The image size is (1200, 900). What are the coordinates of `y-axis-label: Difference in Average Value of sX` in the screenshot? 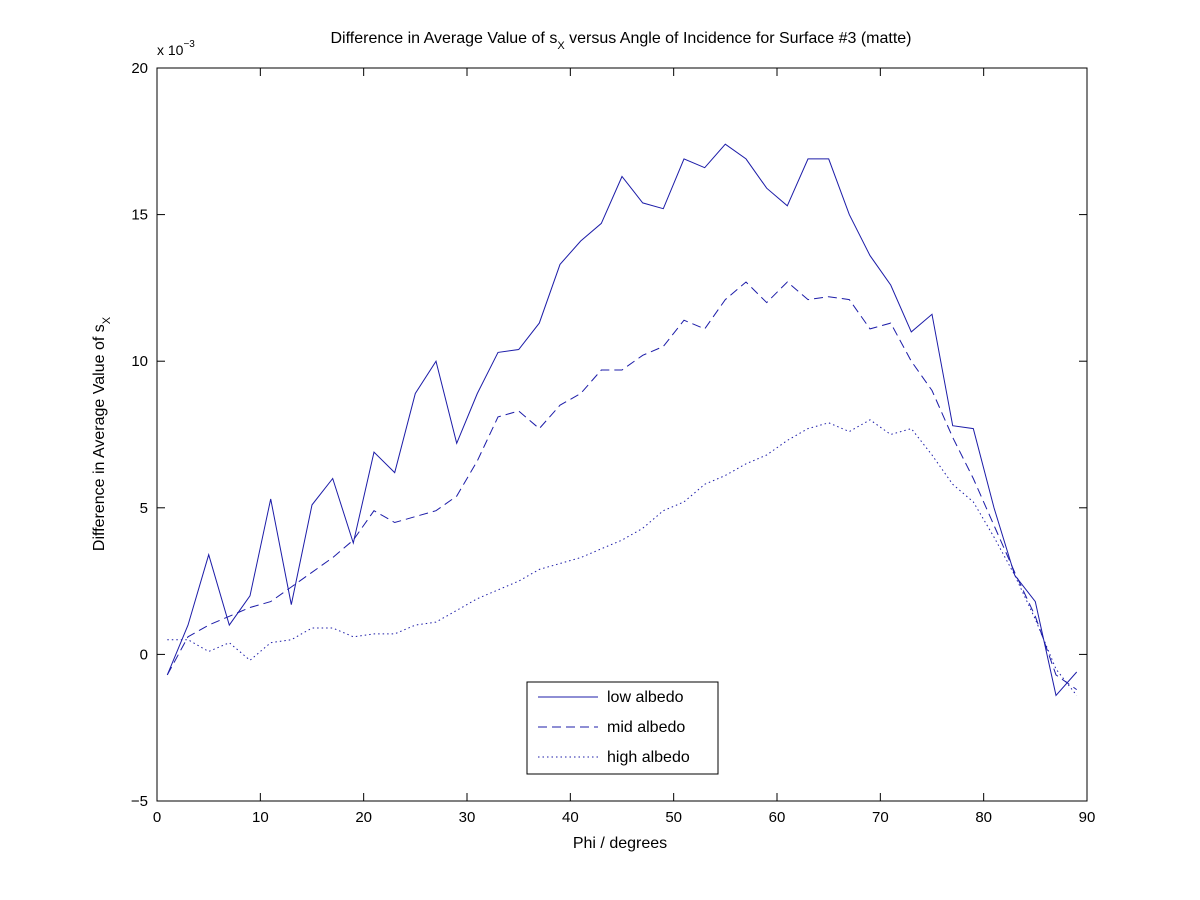 It's located at (102, 433).